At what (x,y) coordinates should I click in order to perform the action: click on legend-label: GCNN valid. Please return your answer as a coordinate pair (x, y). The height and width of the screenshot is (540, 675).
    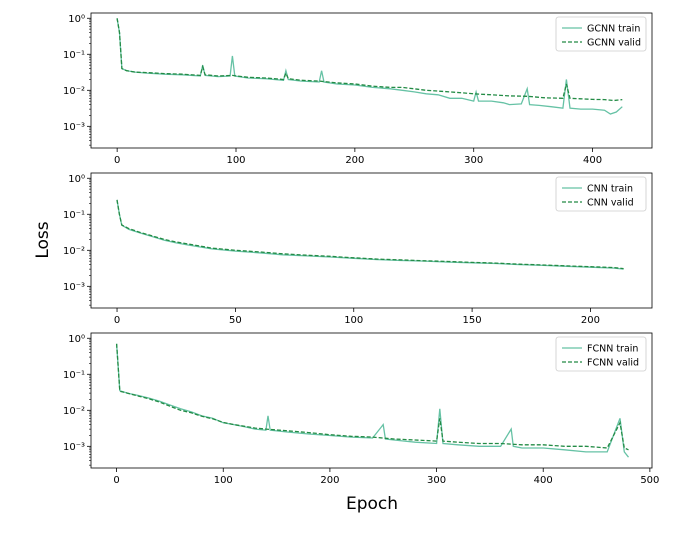
    Looking at the image, I should click on (614, 43).